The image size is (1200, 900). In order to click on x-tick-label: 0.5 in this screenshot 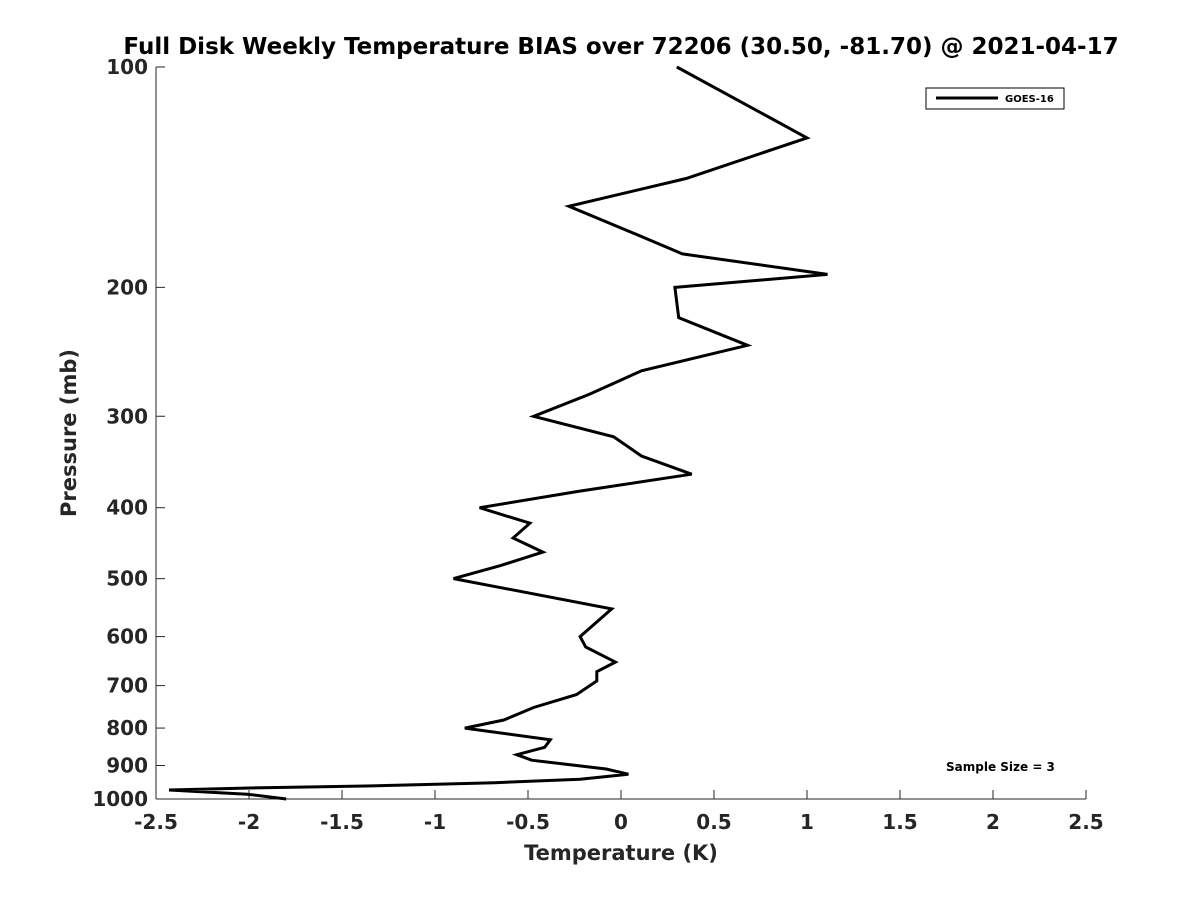, I will do `click(713, 822)`.